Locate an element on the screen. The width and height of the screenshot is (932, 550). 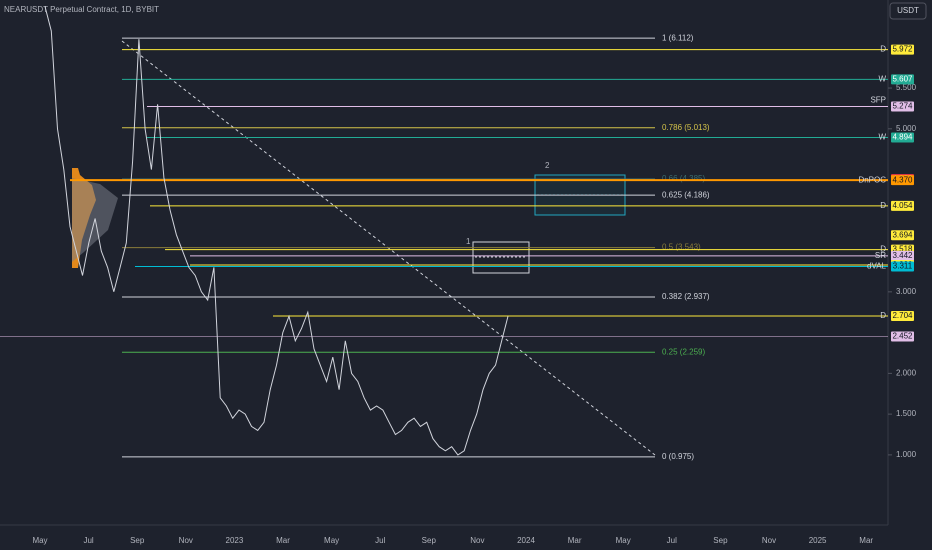
x-tick-label: 2024 is located at coordinates (526, 540).